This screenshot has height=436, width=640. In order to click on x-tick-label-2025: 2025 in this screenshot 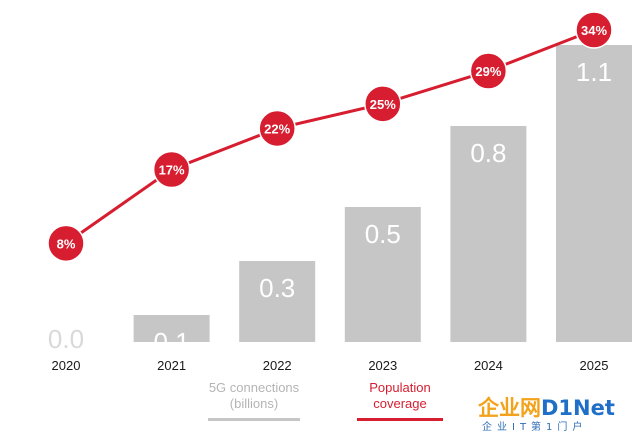, I will do `click(594, 365)`.